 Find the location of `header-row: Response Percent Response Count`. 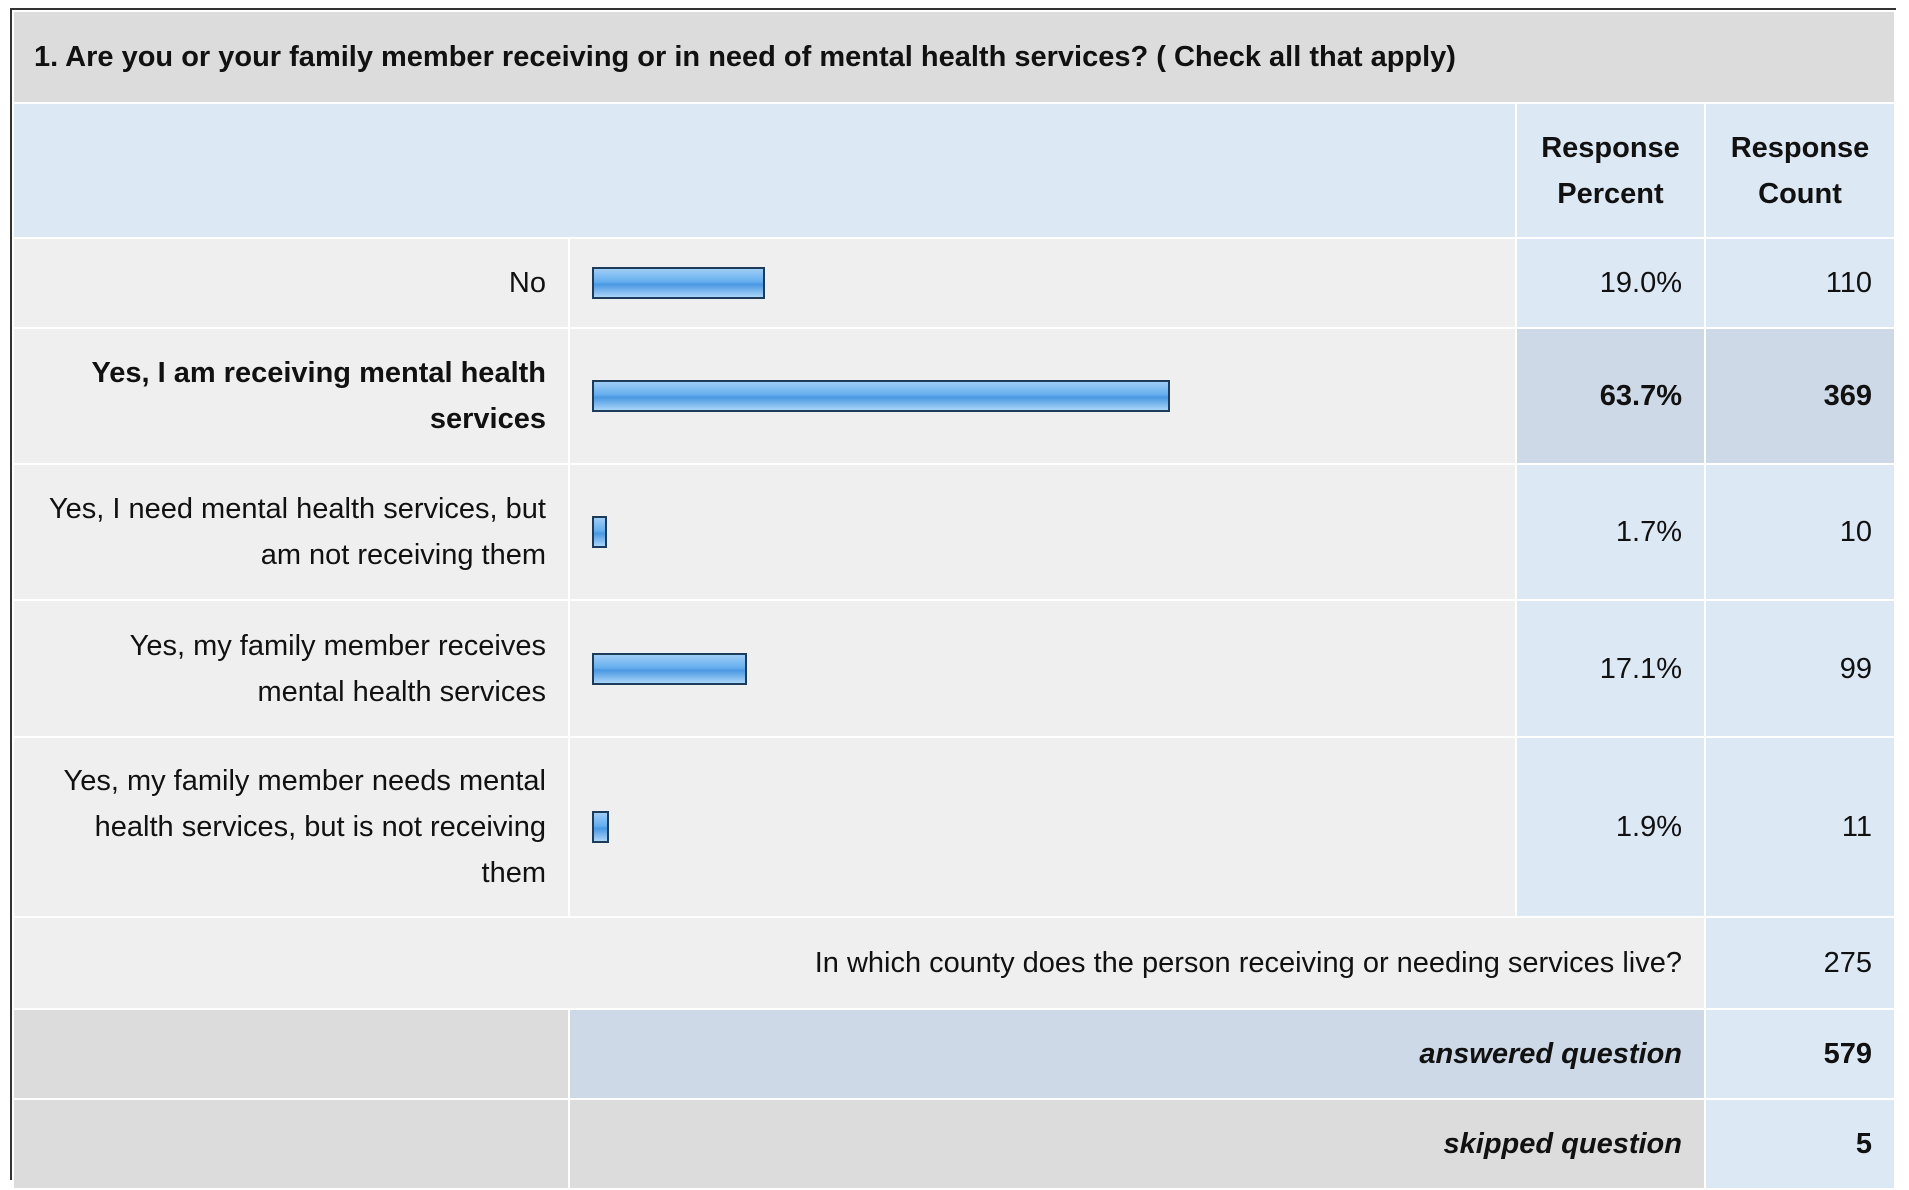

header-row: Response Percent Response Count is located at coordinates (954, 170).